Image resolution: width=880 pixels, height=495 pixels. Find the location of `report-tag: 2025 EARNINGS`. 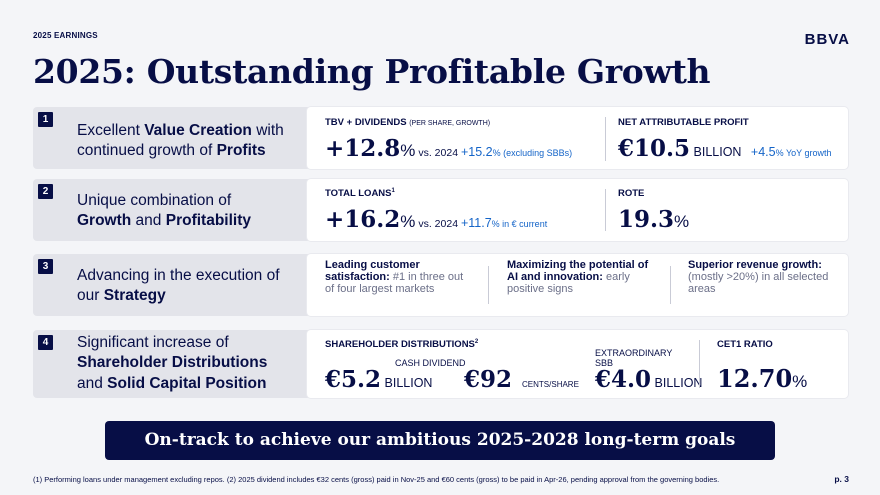

report-tag: 2025 EARNINGS is located at coordinates (65, 35).